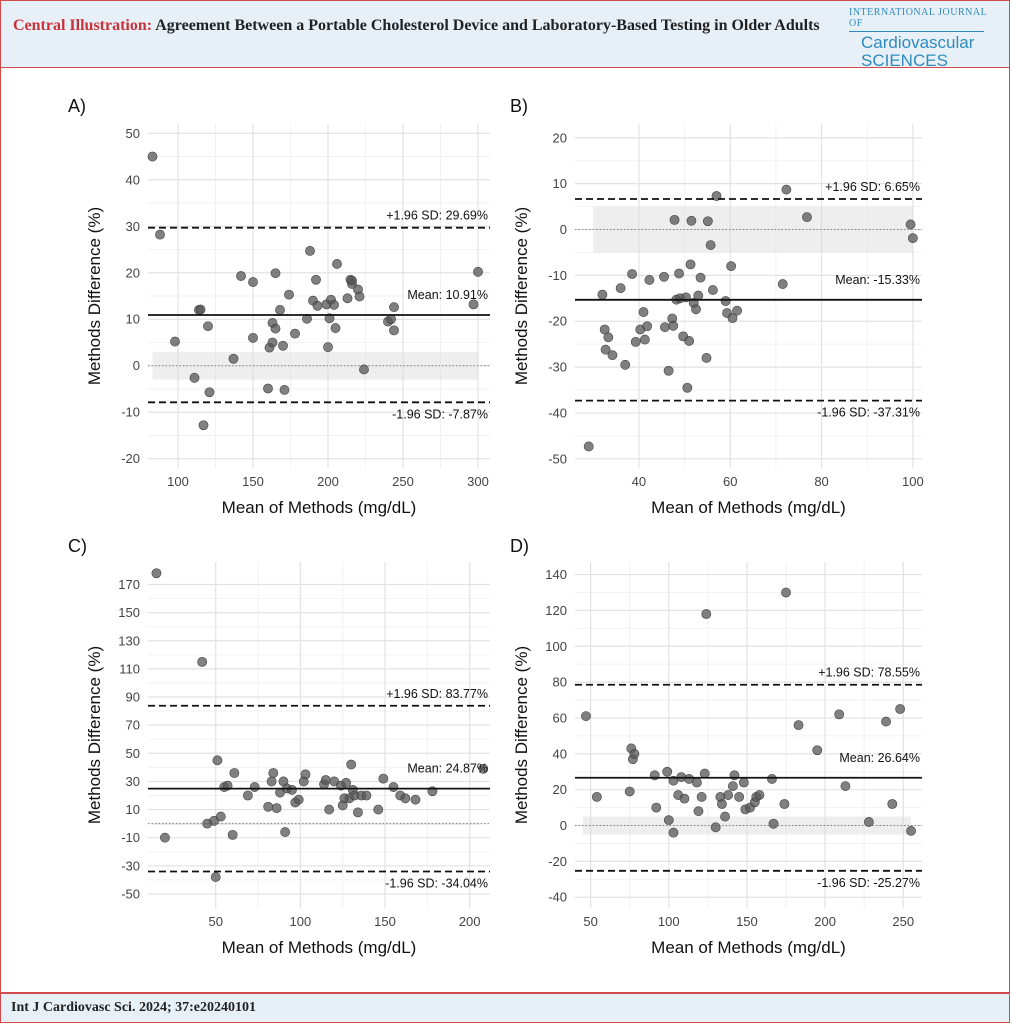 The image size is (1012, 1024). What do you see at coordinates (77, 106) in the screenshot?
I see `panel-label: A)` at bounding box center [77, 106].